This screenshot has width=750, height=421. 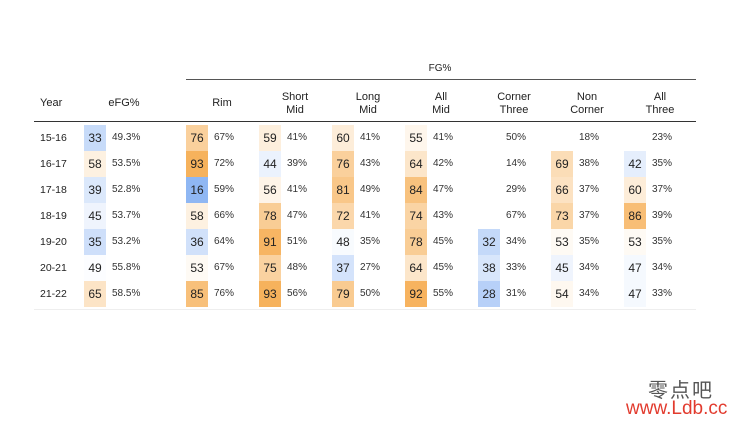 What do you see at coordinates (224, 137) in the screenshot?
I see `pct-value: 67%` at bounding box center [224, 137].